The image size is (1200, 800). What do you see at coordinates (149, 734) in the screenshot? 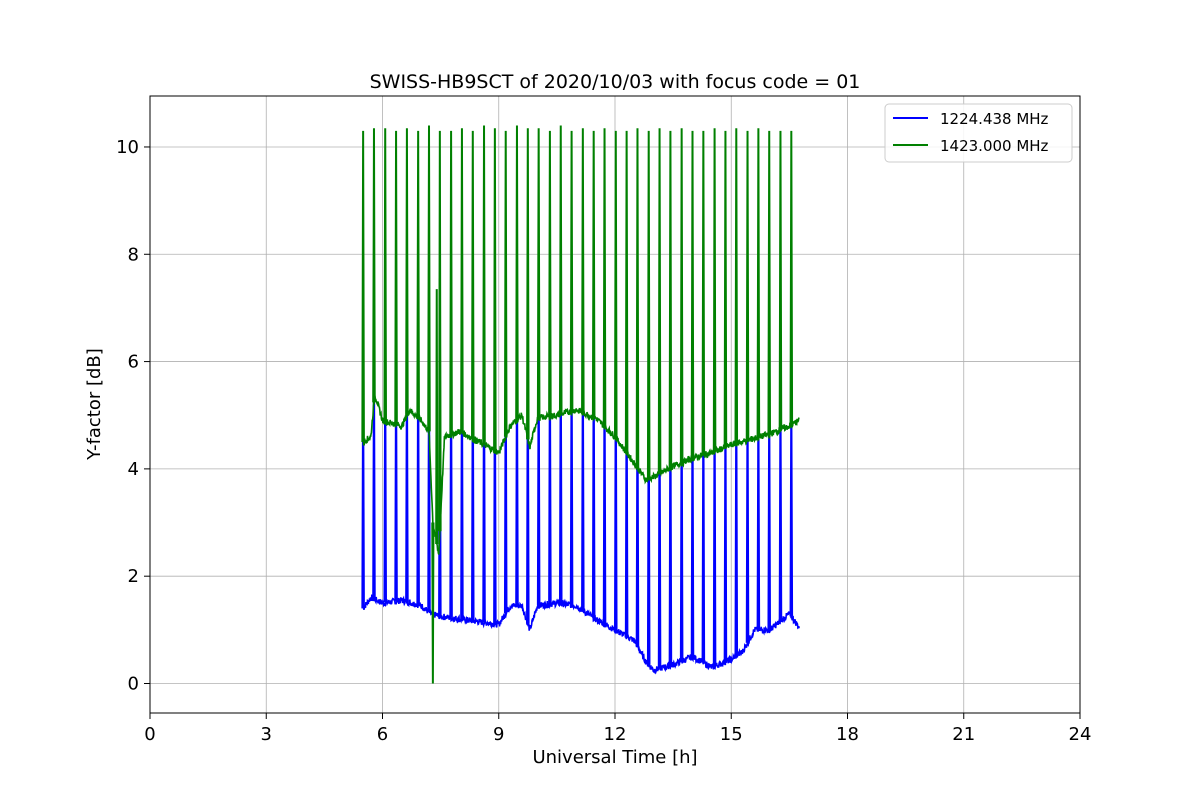
I see `x-tick-label: 0` at bounding box center [149, 734].